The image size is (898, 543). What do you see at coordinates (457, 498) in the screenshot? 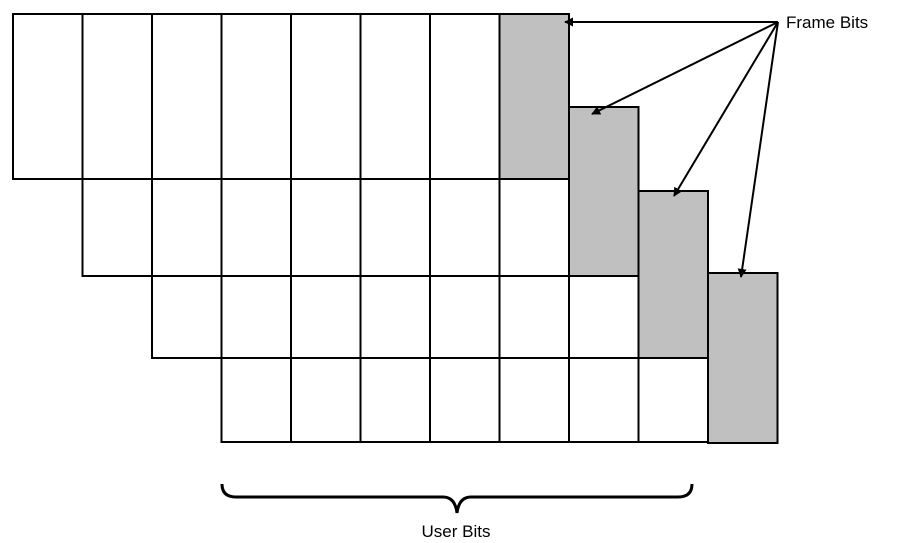
I see `user-bits-brace` at bounding box center [457, 498].